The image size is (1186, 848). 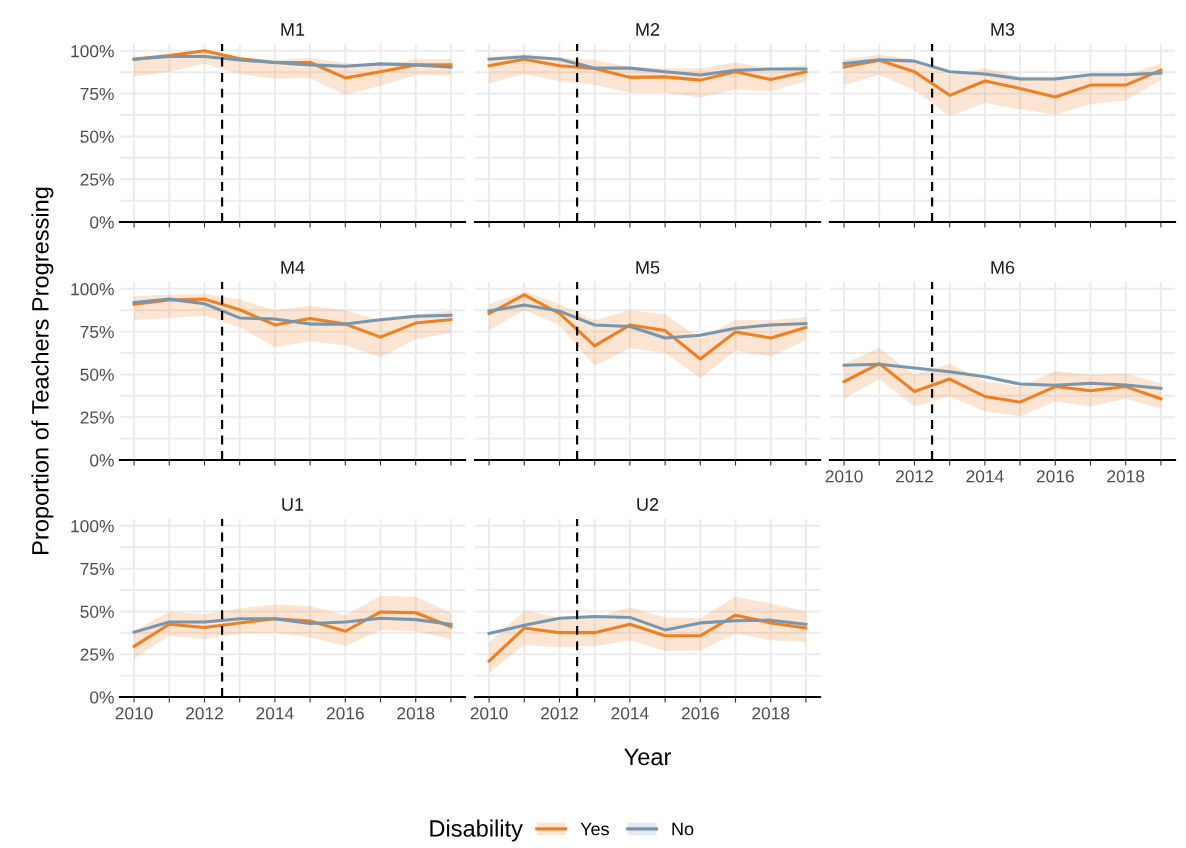 What do you see at coordinates (647, 757) in the screenshot?
I see `x-axis-title: Year` at bounding box center [647, 757].